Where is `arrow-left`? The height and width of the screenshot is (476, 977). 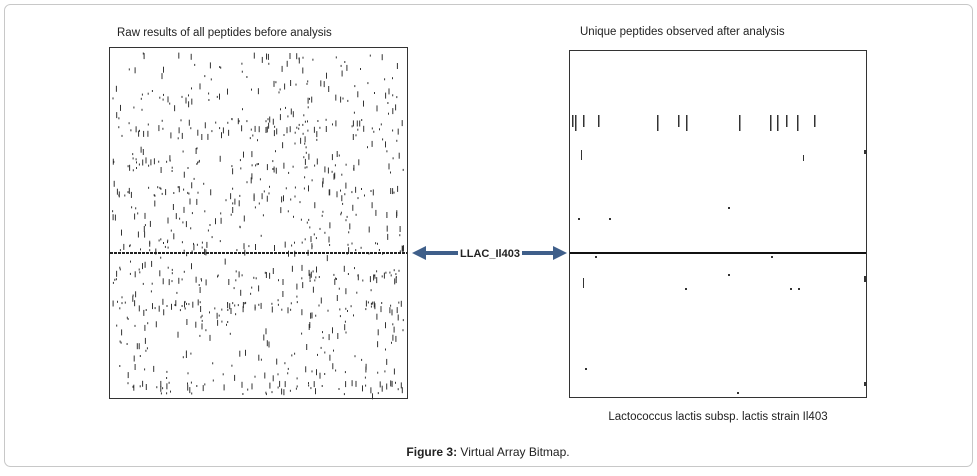 arrow-left is located at coordinates (435, 253).